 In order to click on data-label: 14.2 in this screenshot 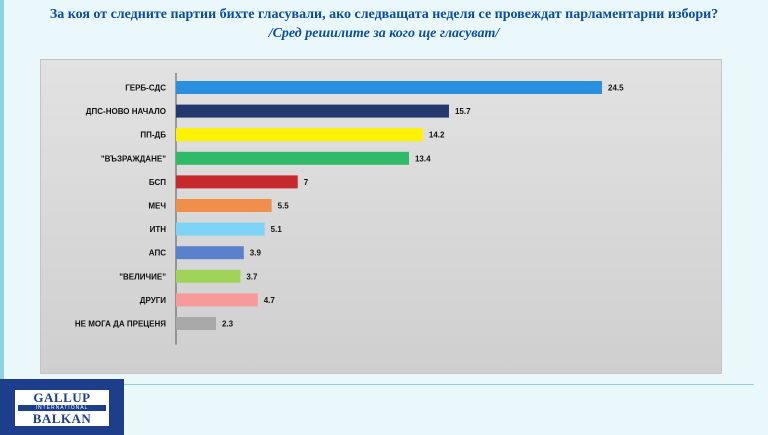, I will do `click(437, 135)`.